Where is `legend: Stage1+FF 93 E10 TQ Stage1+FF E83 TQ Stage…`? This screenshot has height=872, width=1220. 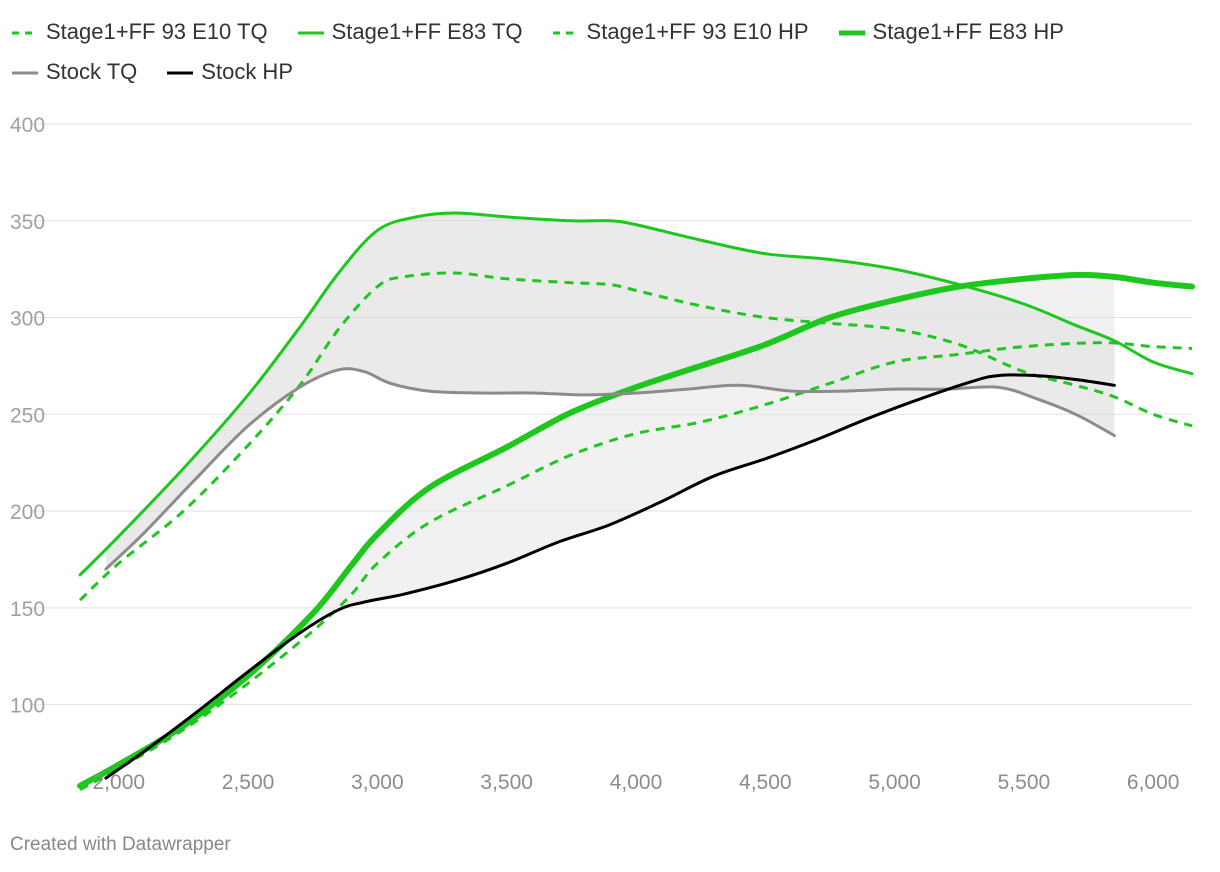
legend: Stage1+FF 93 E10 TQ Stage1+FF E83 TQ Stage… is located at coordinates (612, 52).